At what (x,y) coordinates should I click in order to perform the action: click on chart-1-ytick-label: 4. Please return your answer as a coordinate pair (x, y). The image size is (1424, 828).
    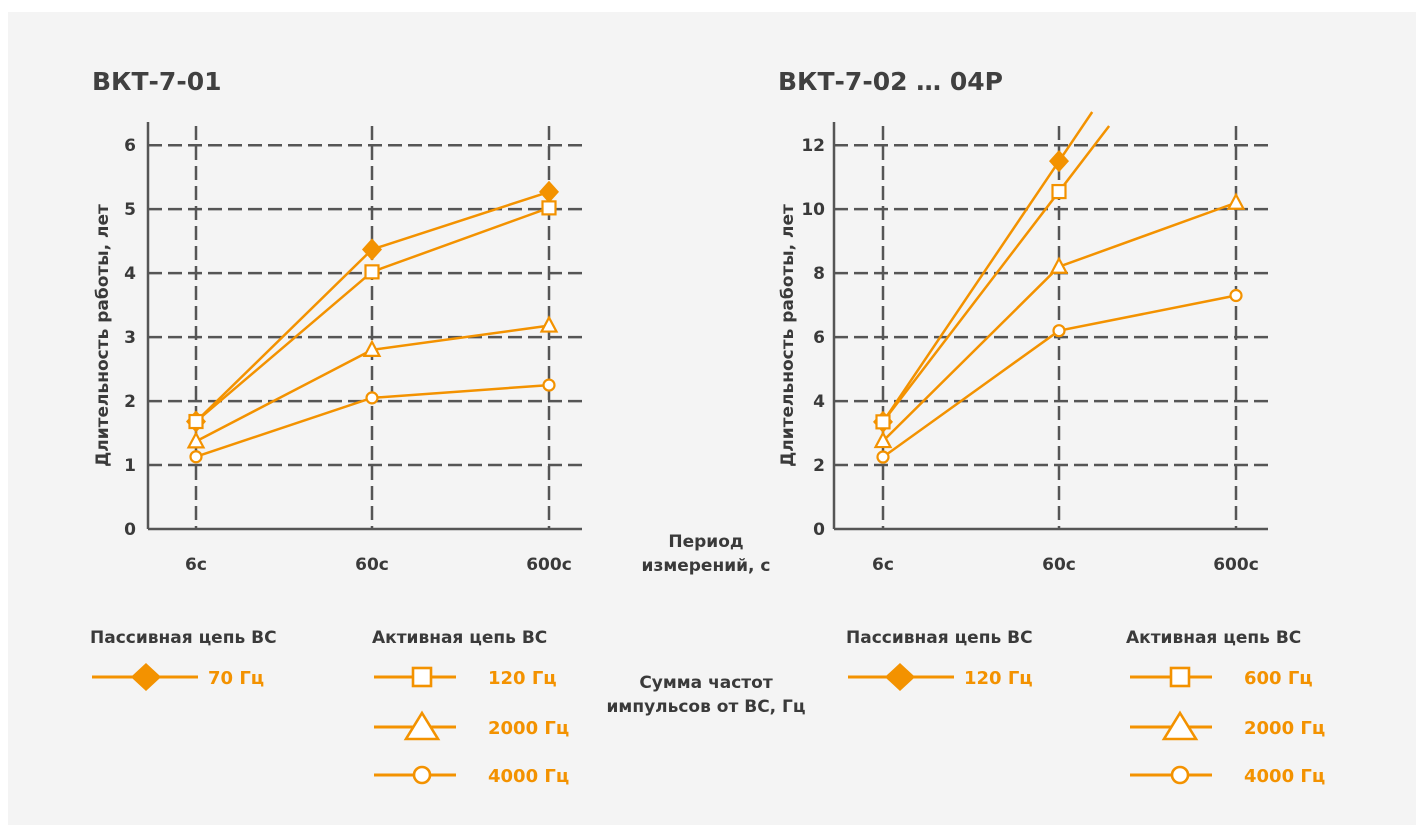
    Looking at the image, I should click on (130, 274).